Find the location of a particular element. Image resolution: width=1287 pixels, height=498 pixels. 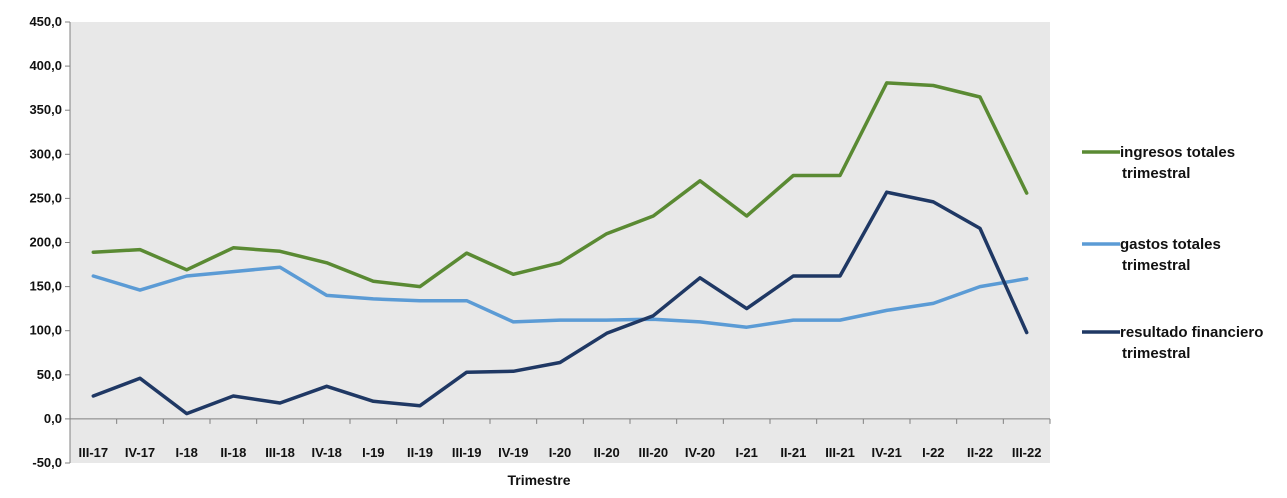

x-tick-label: II-22 is located at coordinates (980, 452).